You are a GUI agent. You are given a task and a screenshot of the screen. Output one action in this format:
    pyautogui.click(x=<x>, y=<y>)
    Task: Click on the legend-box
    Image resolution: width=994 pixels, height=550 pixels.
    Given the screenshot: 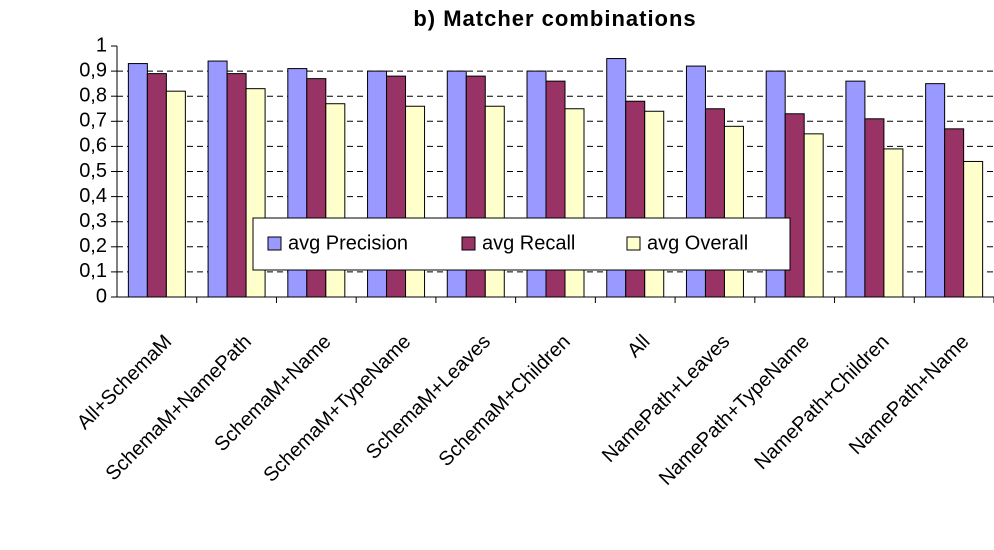 What is the action you would take?
    pyautogui.click(x=521, y=244)
    